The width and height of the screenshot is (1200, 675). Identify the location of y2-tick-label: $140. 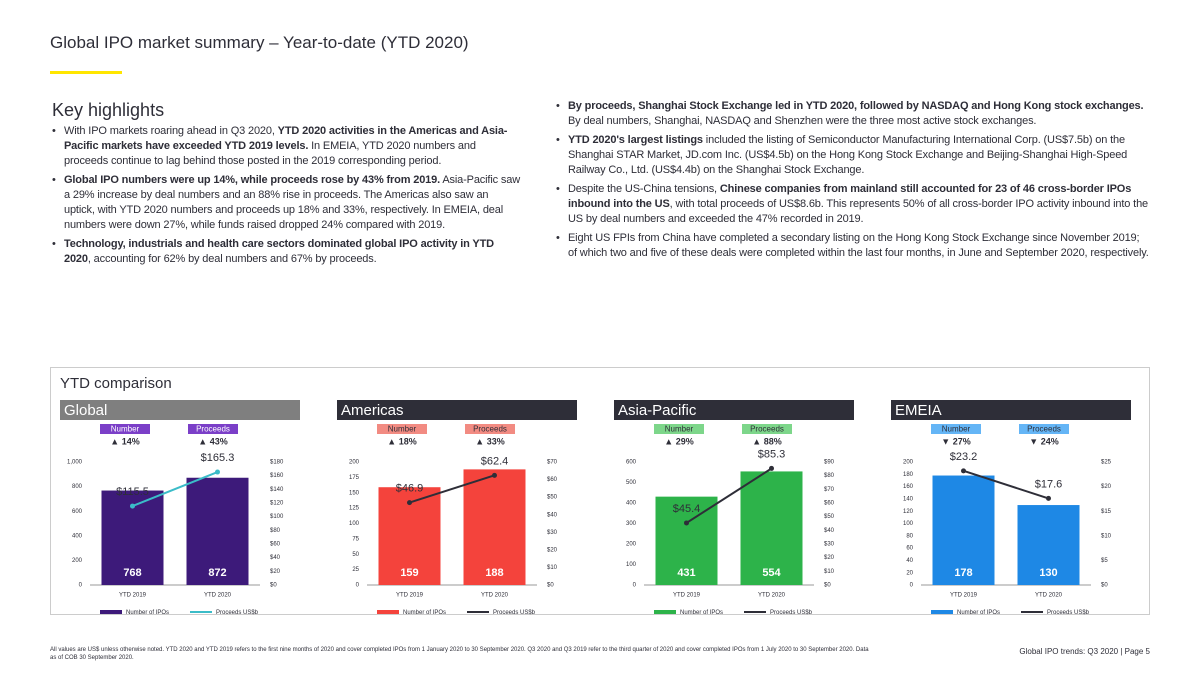
(277, 490).